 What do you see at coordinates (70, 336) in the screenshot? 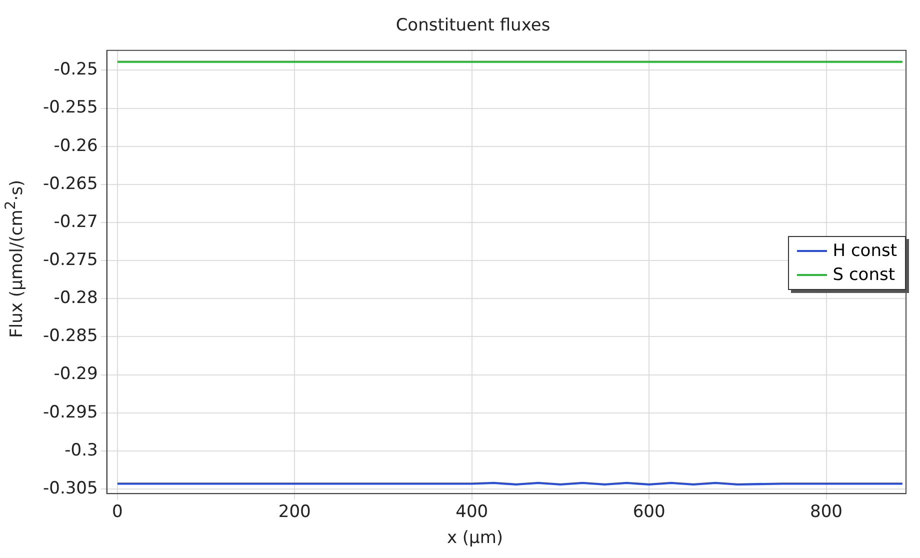
I see `y-tick-label: -0.285` at bounding box center [70, 336].